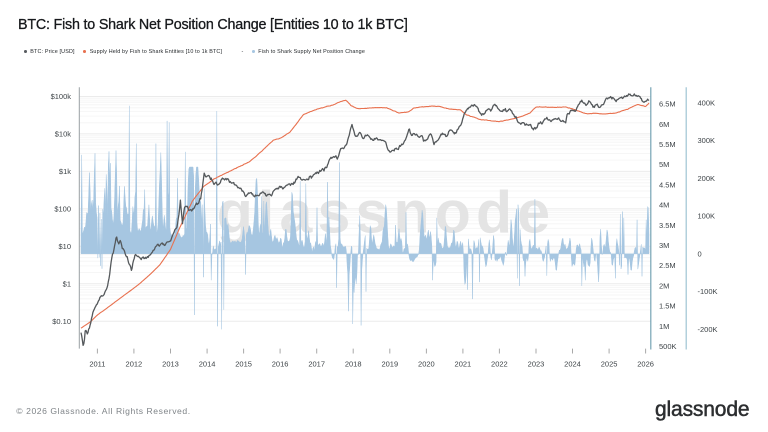 The width and height of the screenshot is (768, 432). Describe the element at coordinates (664, 124) in the screenshot. I see `svg-text: 6M` at that location.